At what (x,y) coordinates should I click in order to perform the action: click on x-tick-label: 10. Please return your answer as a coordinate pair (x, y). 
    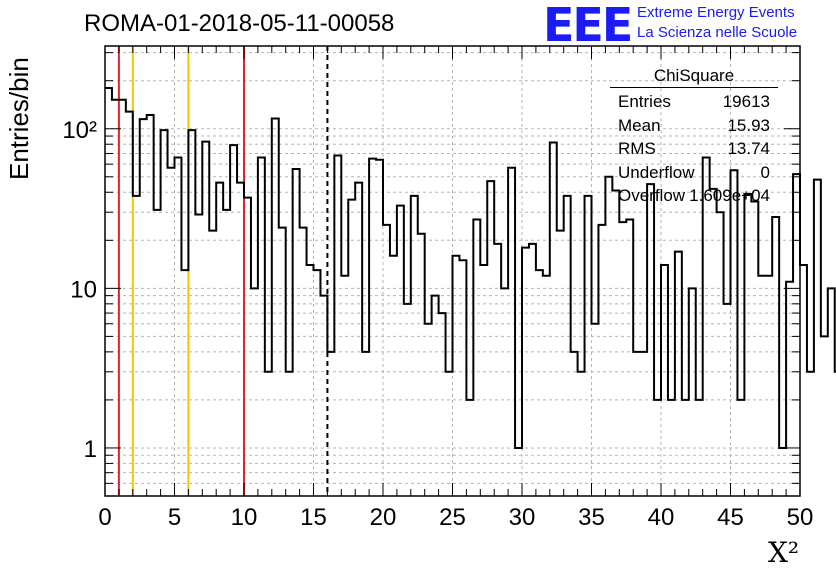
    Looking at the image, I should click on (244, 517).